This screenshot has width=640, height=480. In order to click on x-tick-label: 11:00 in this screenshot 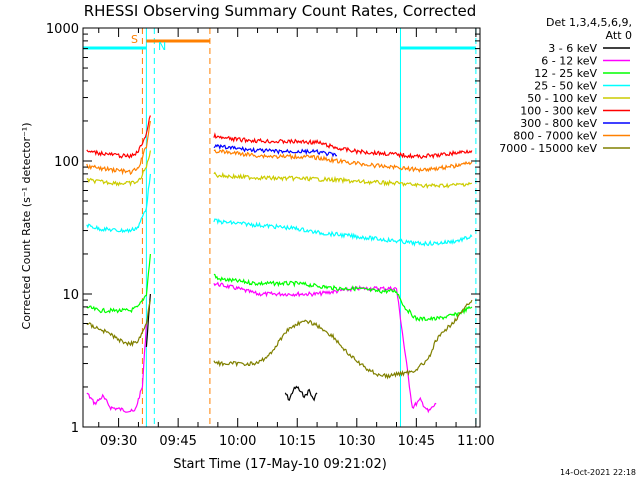, I will do `click(475, 441)`.